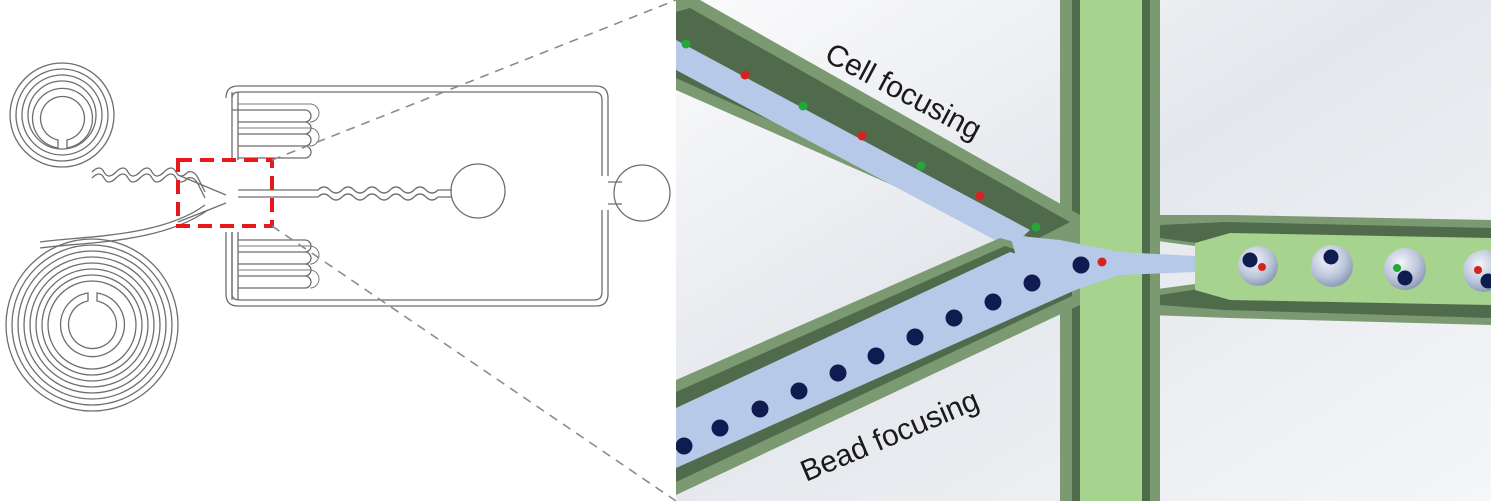 This screenshot has width=1491, height=501. Describe the element at coordinates (894, 153) in the screenshot. I see `cells` at that location.